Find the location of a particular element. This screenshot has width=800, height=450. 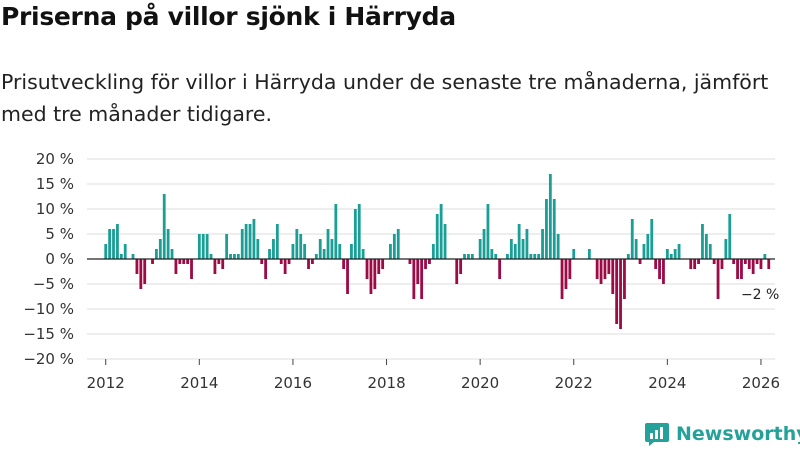

y-tick-label: −5 % is located at coordinates (53, 284).